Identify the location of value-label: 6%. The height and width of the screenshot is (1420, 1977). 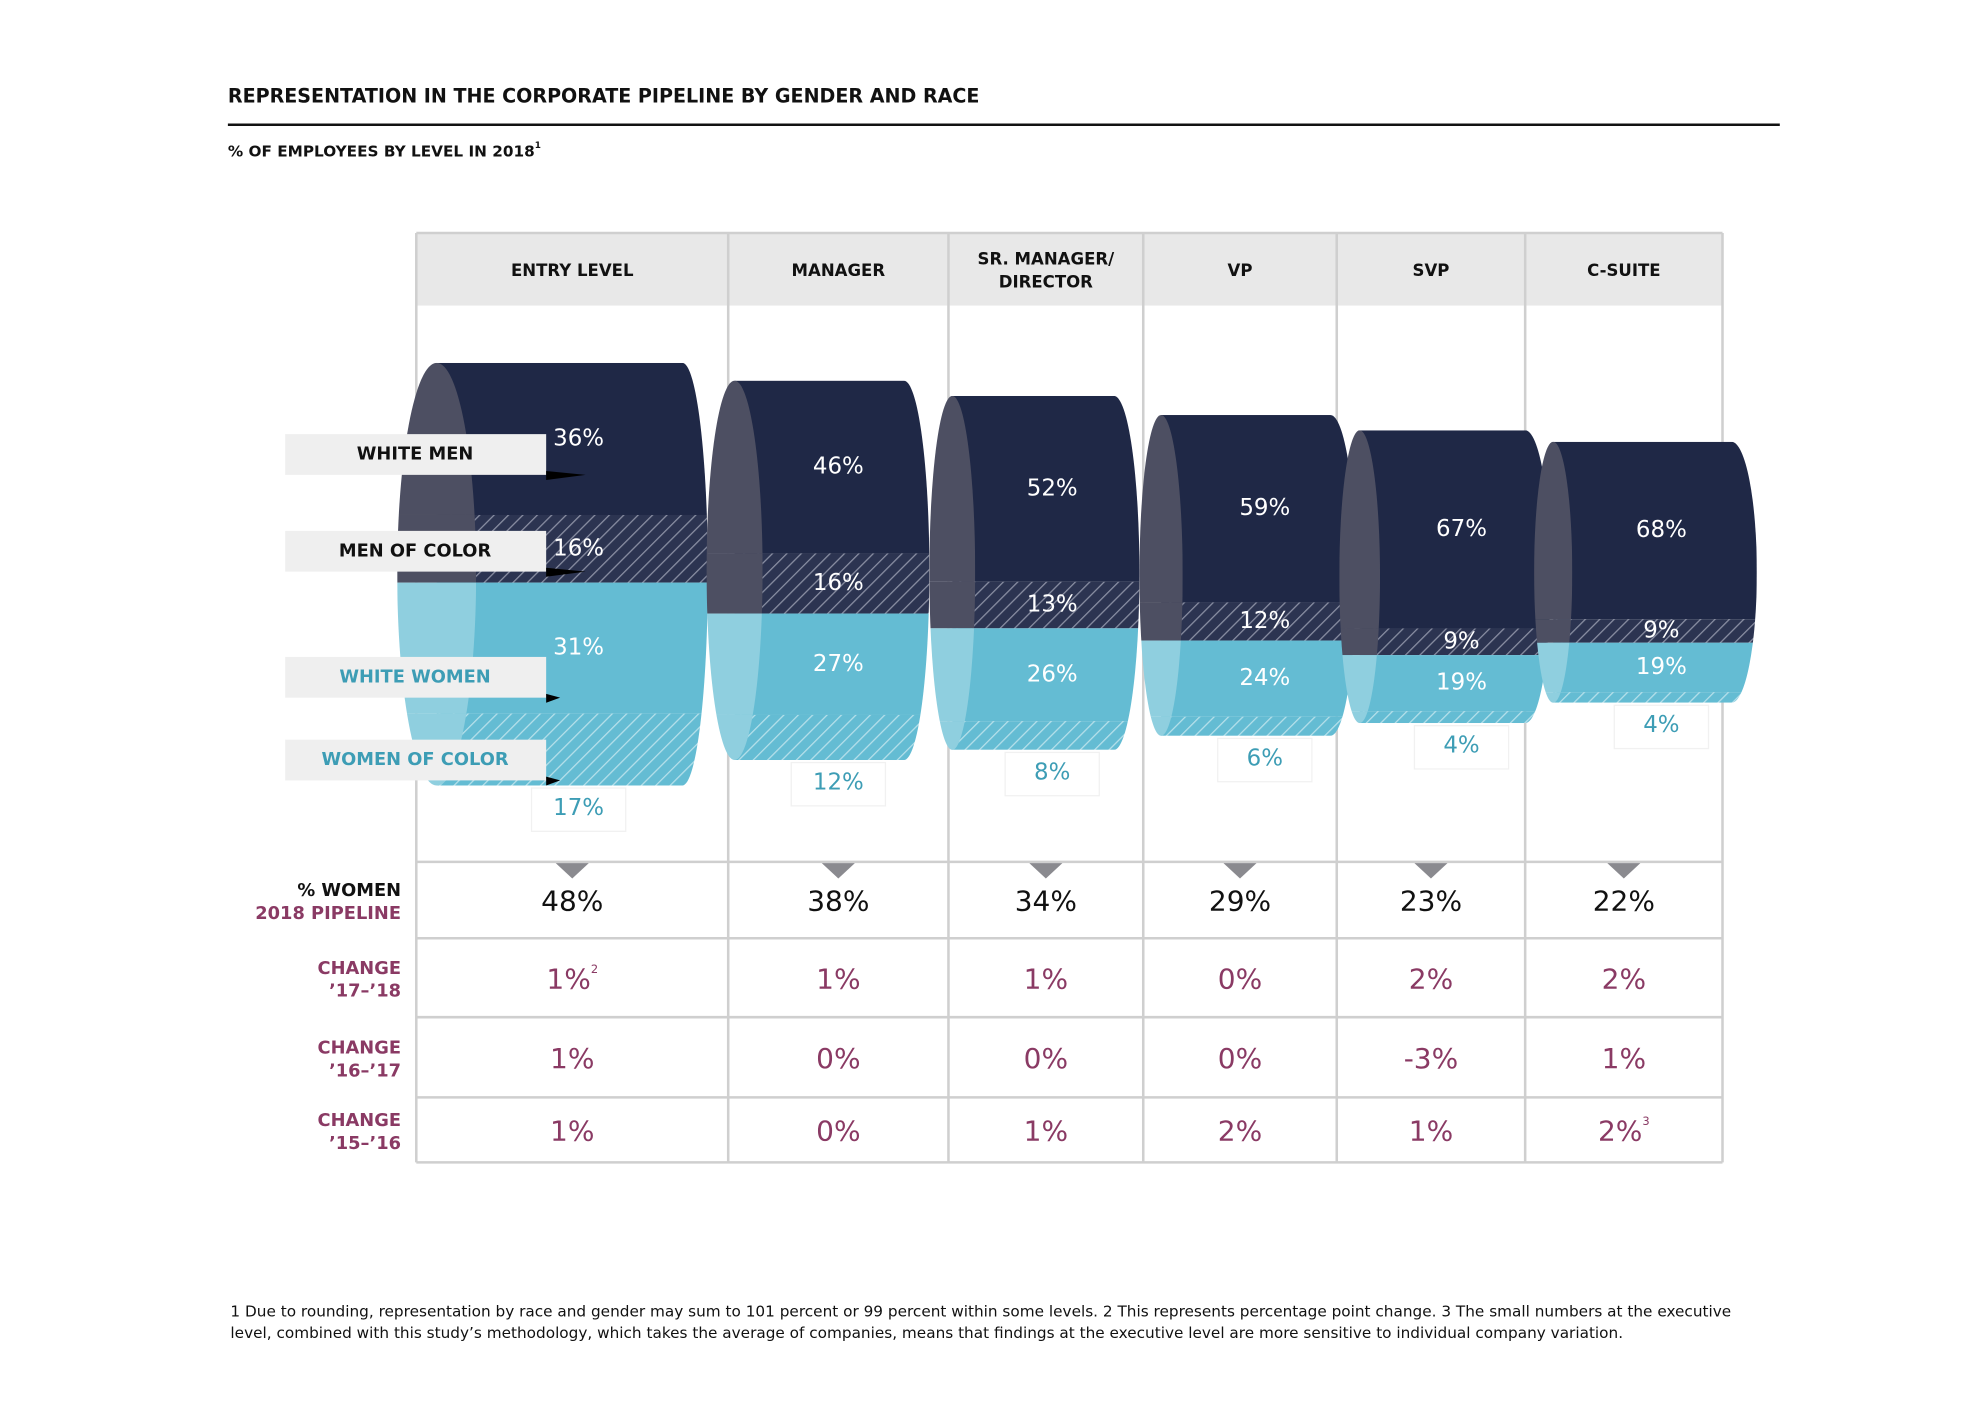
(1265, 758).